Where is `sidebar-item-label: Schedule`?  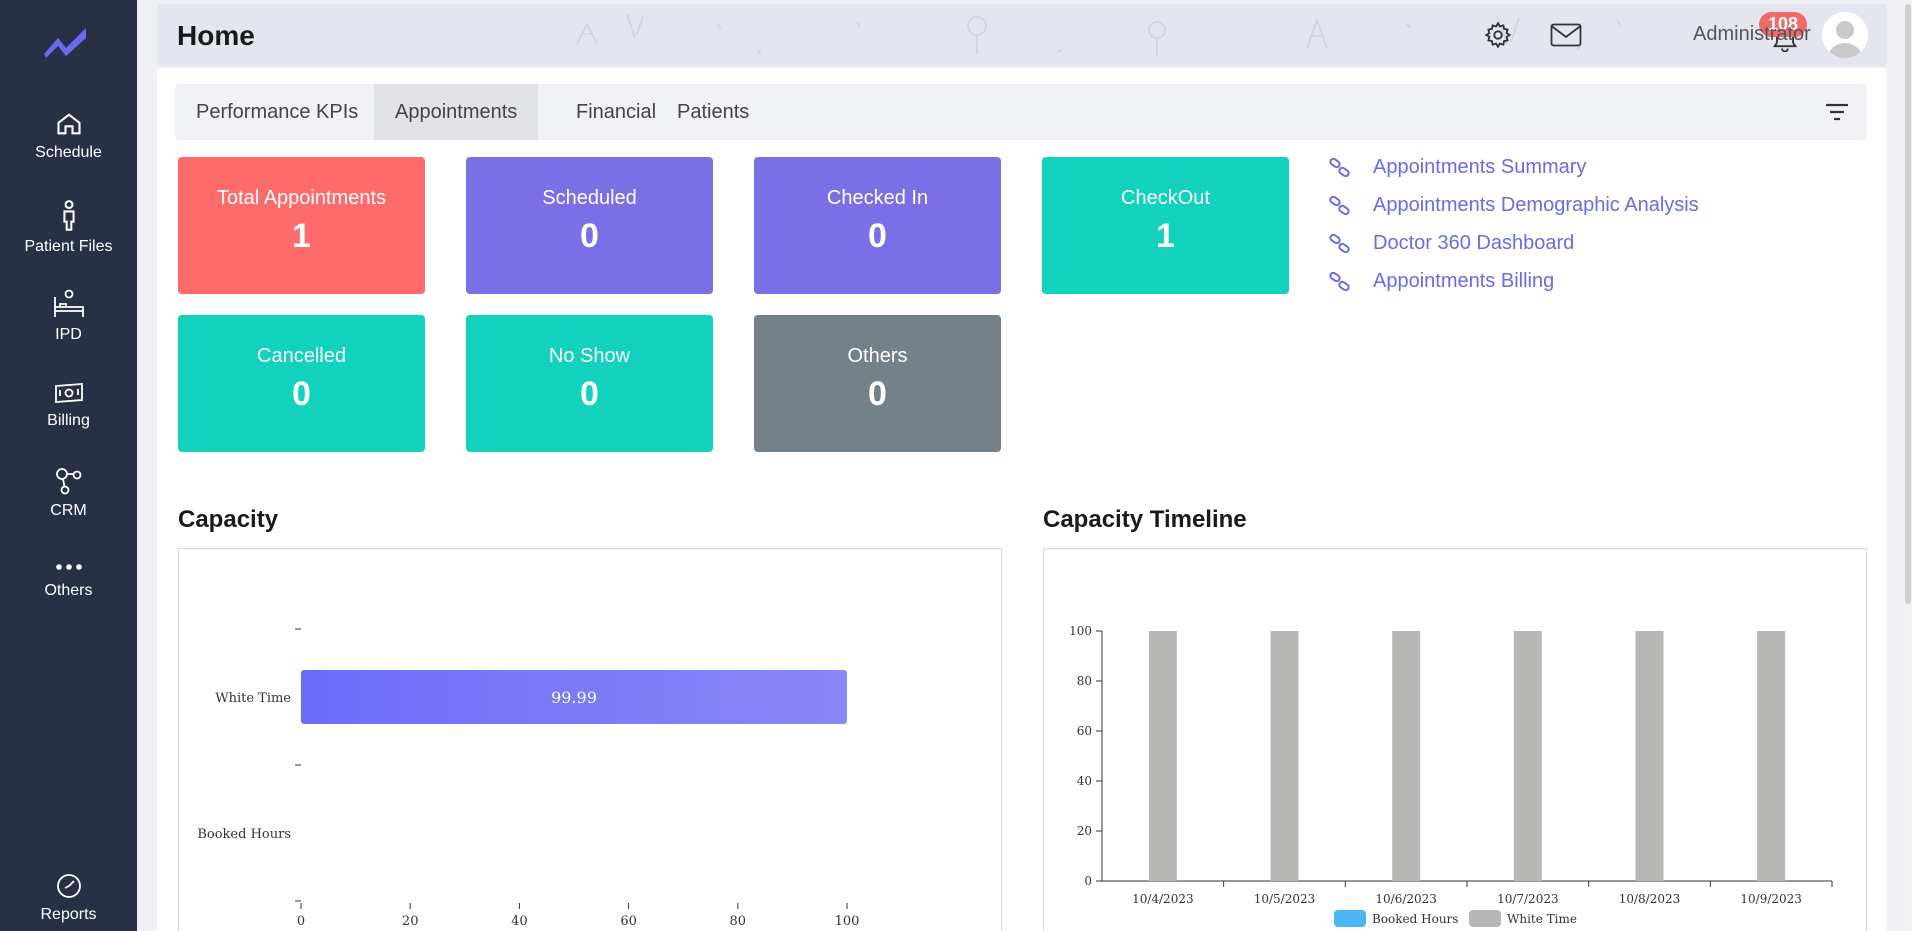
sidebar-item-label: Schedule is located at coordinates (68, 152).